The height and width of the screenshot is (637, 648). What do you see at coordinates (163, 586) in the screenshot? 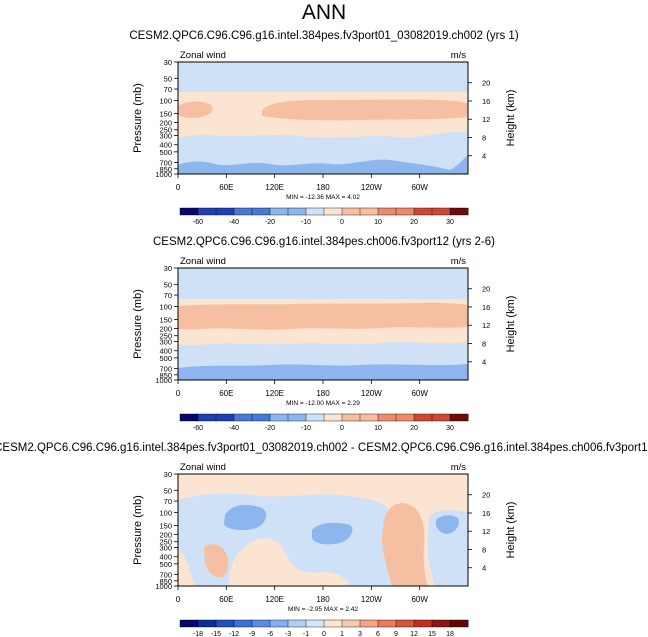
I see `panel-3-pressure-tick-label: 1000` at bounding box center [163, 586].